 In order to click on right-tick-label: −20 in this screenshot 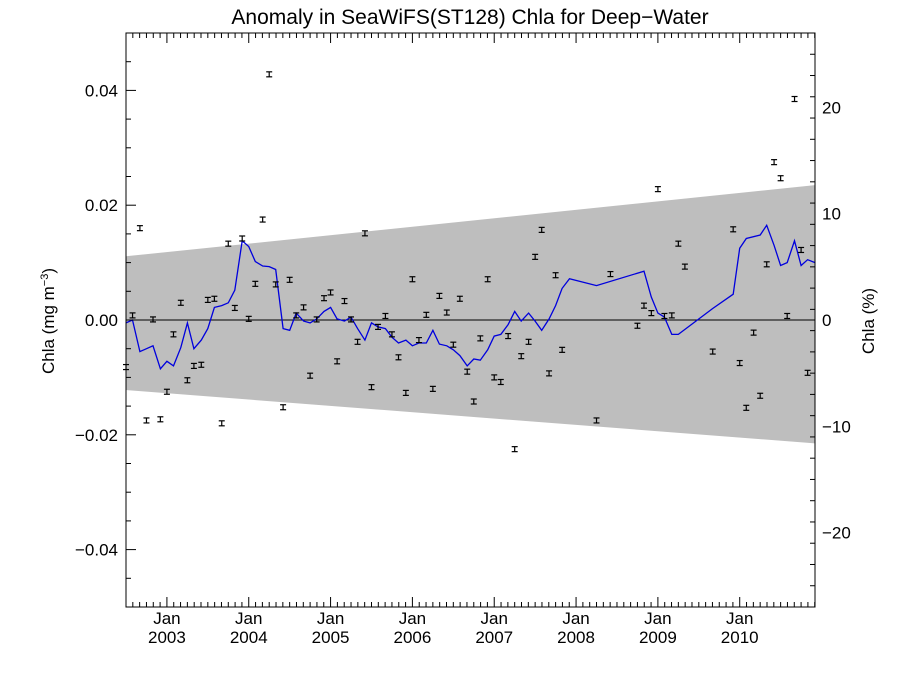, I will do `click(836, 533)`.